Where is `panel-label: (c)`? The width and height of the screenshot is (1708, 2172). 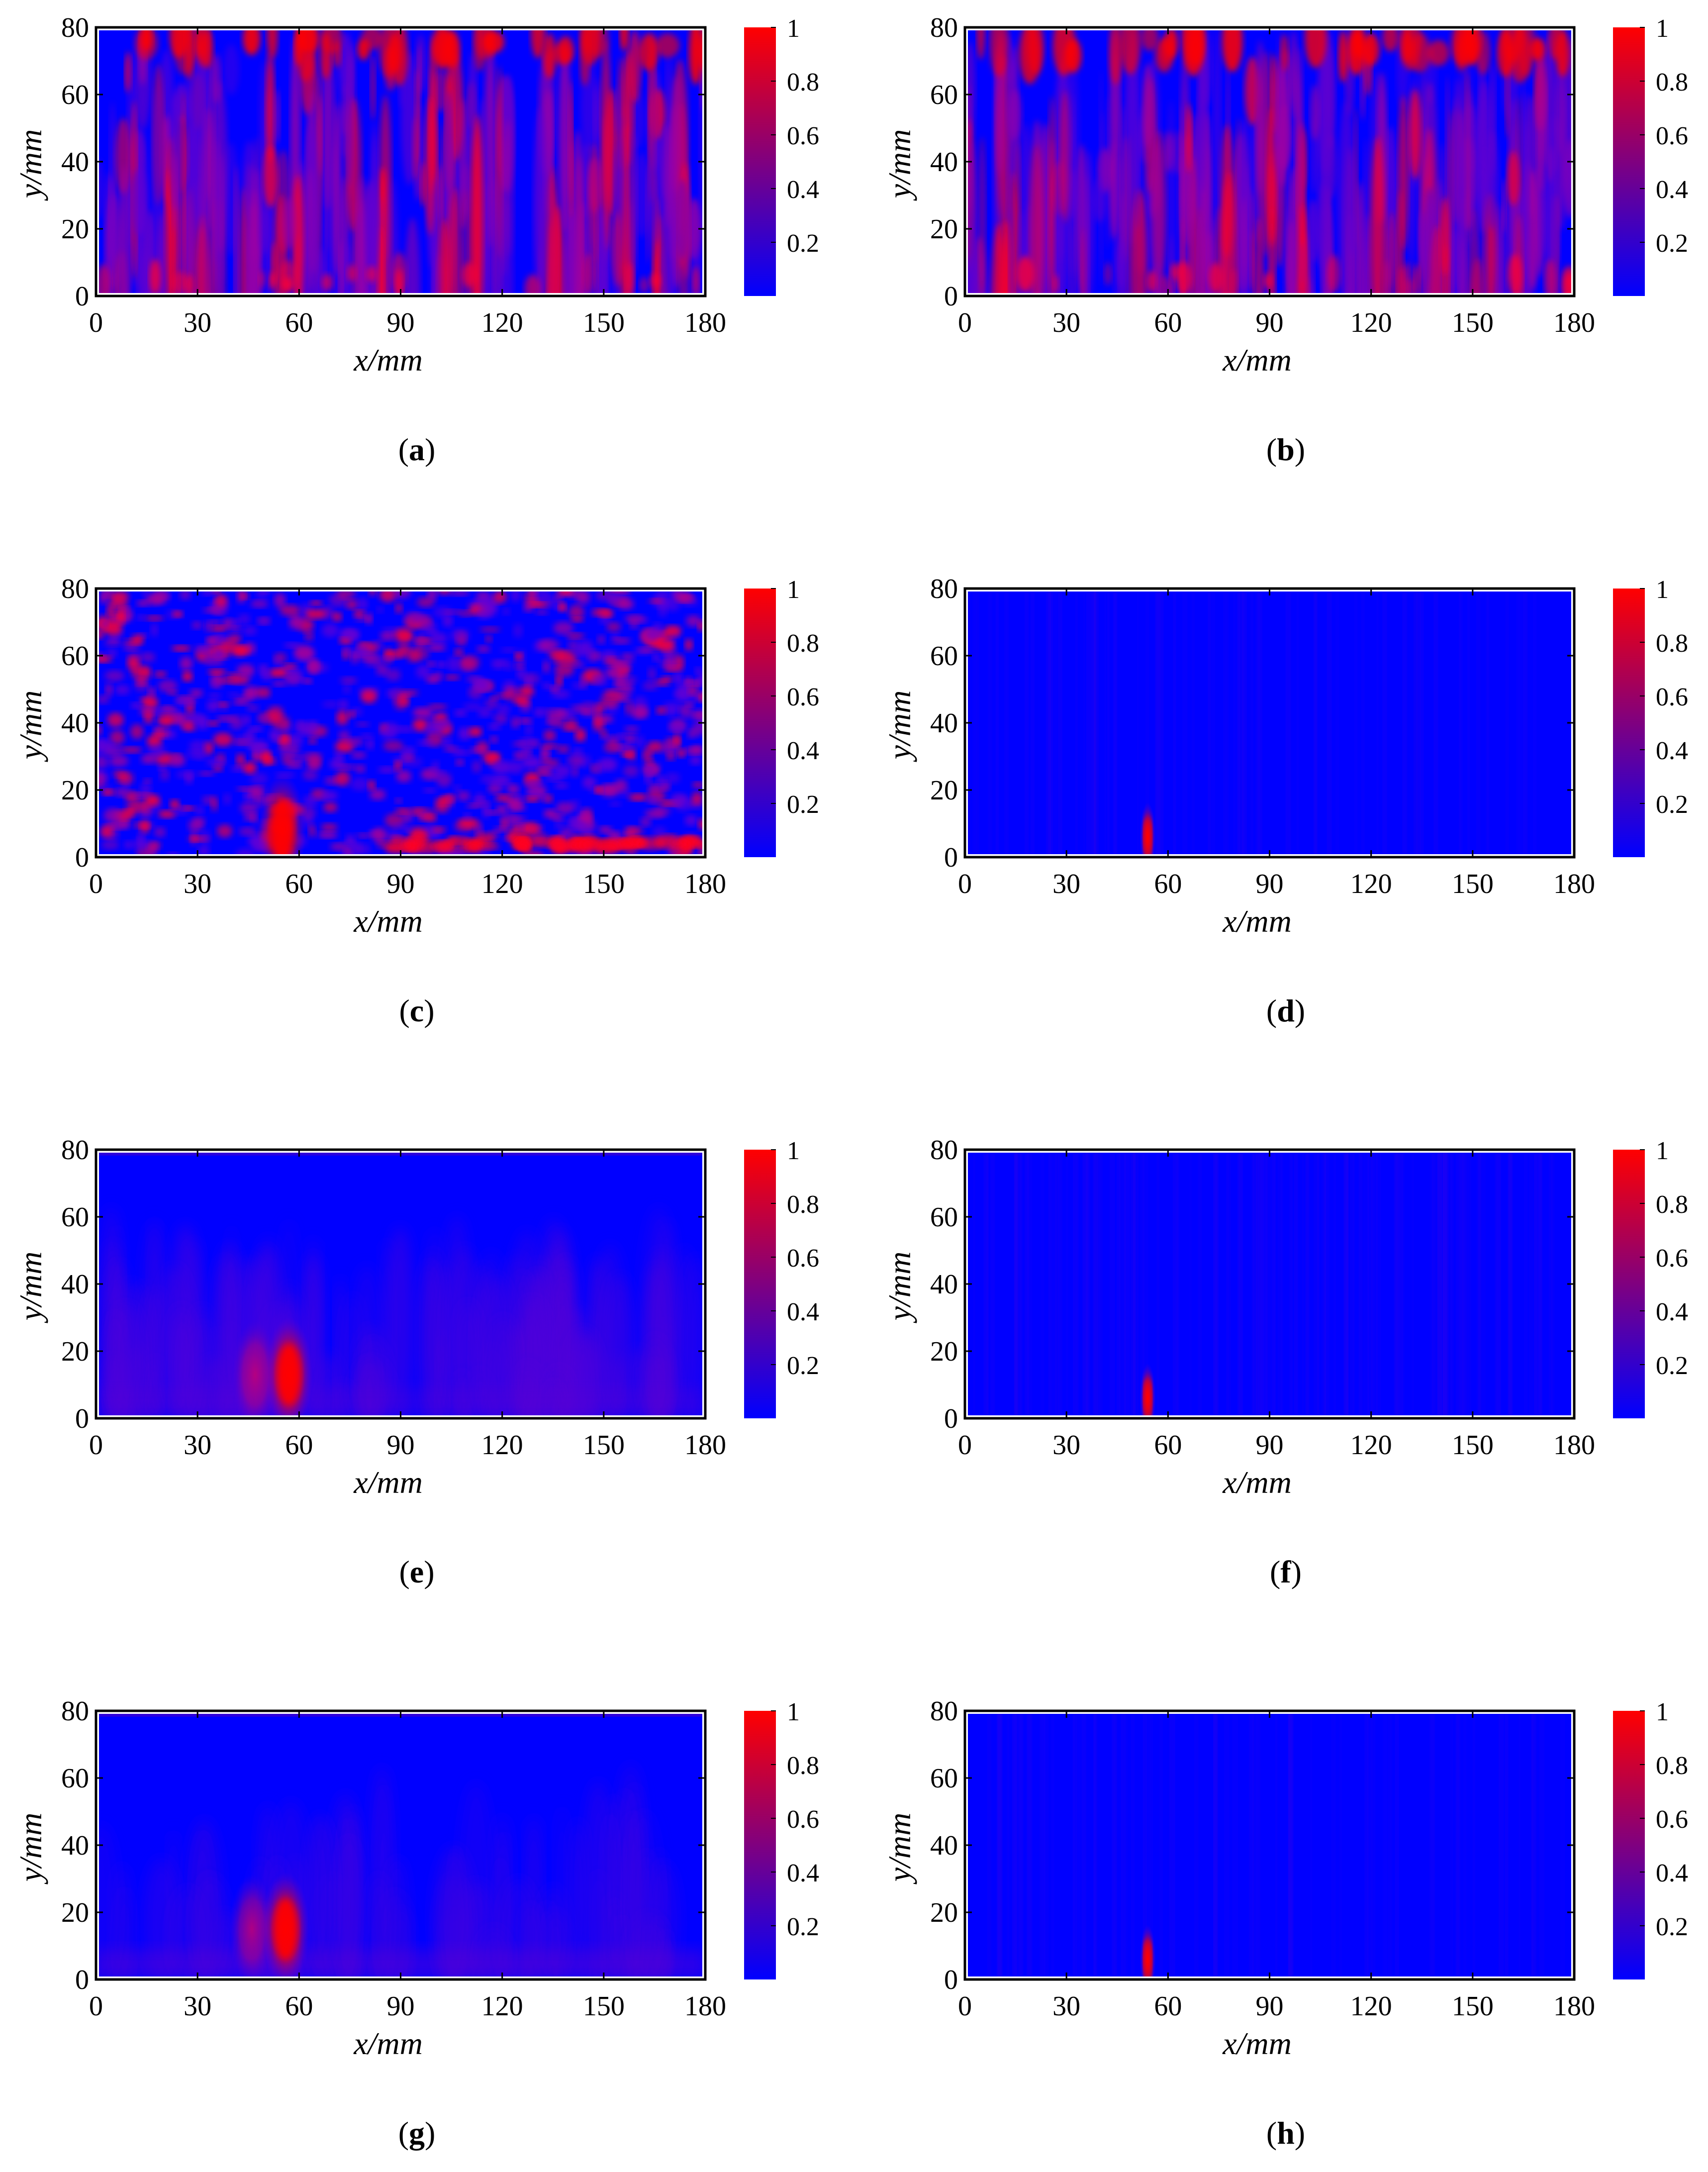 panel-label: (c) is located at coordinates (416, 1011).